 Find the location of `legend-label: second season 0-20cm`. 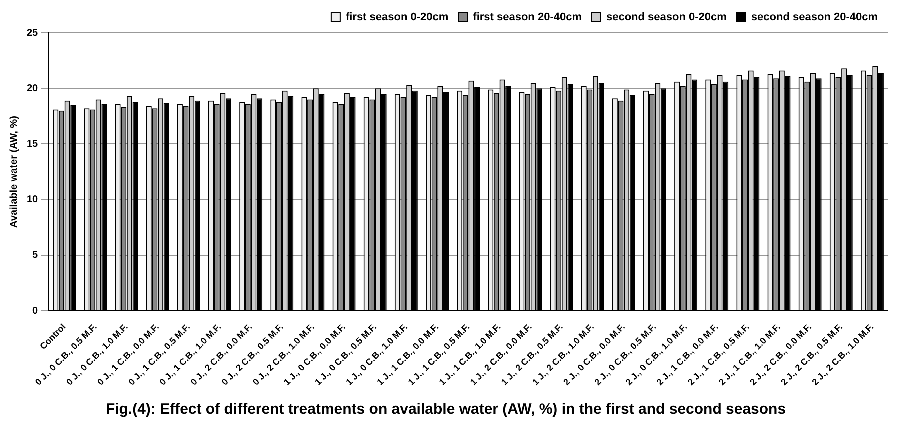

legend-label: second season 0-20cm is located at coordinates (667, 18).